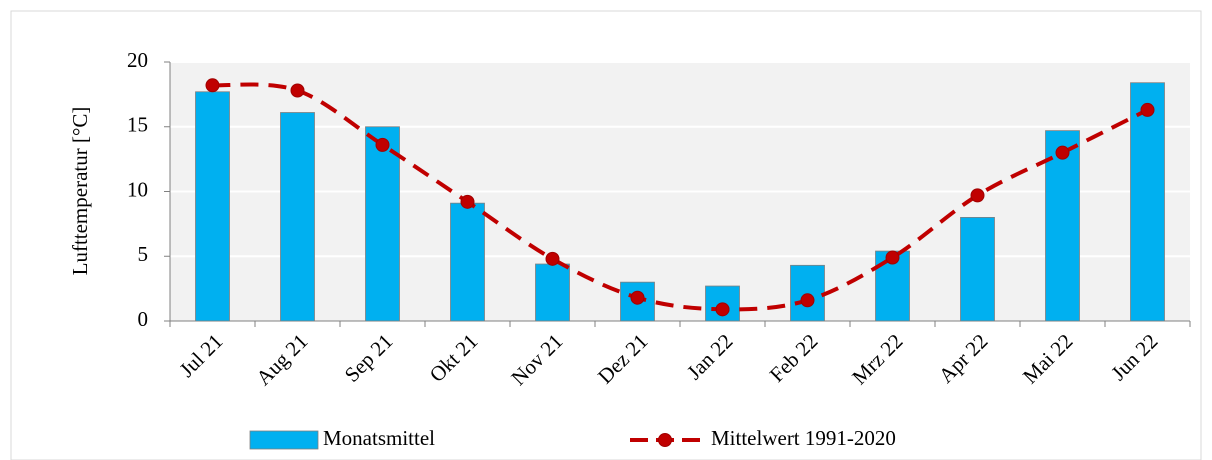 This screenshot has height=460, width=1212. What do you see at coordinates (284, 440) in the screenshot?
I see `legend-swatch` at bounding box center [284, 440].